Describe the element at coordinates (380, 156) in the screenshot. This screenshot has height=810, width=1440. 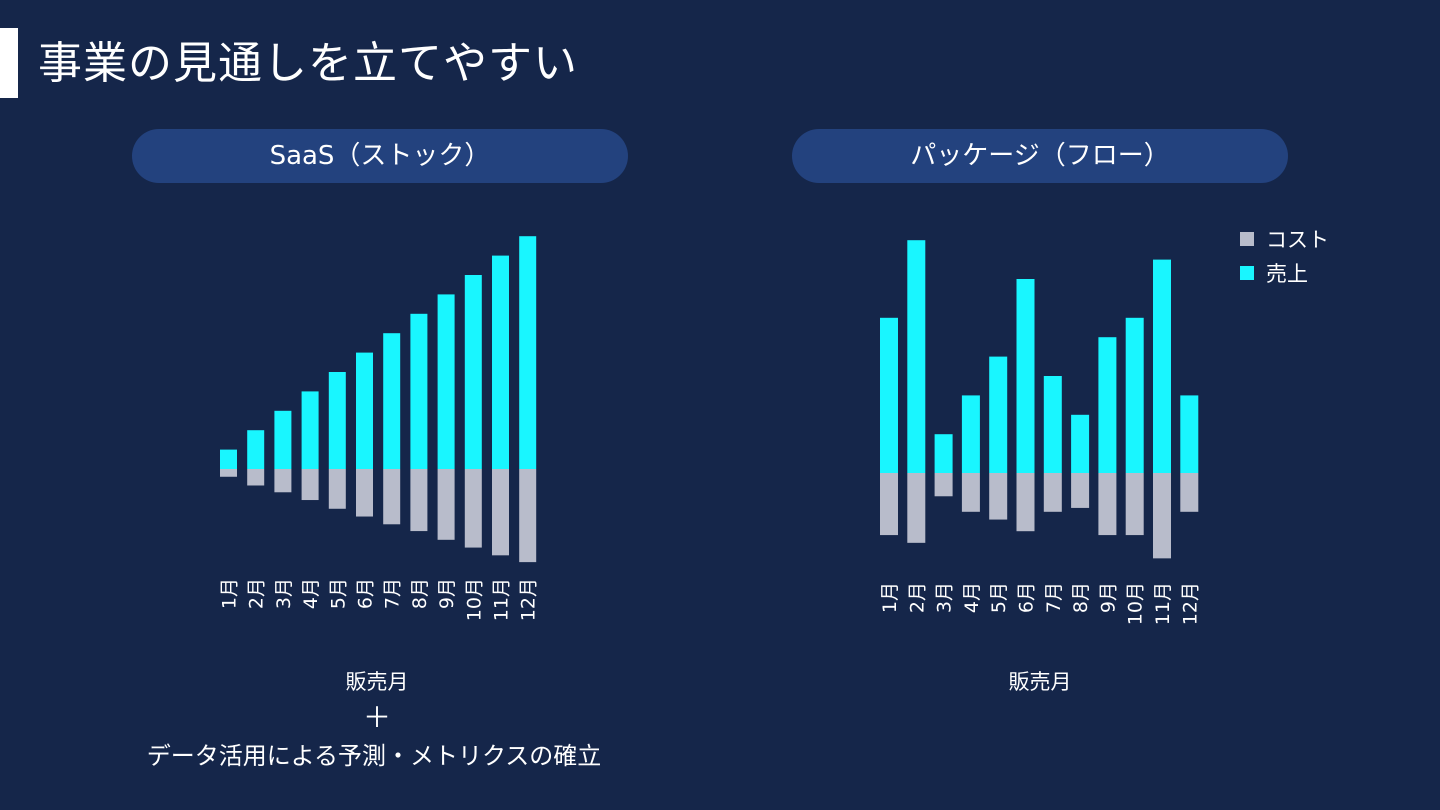
I see `saas-chart-title: SaaS（ストック）` at that location.